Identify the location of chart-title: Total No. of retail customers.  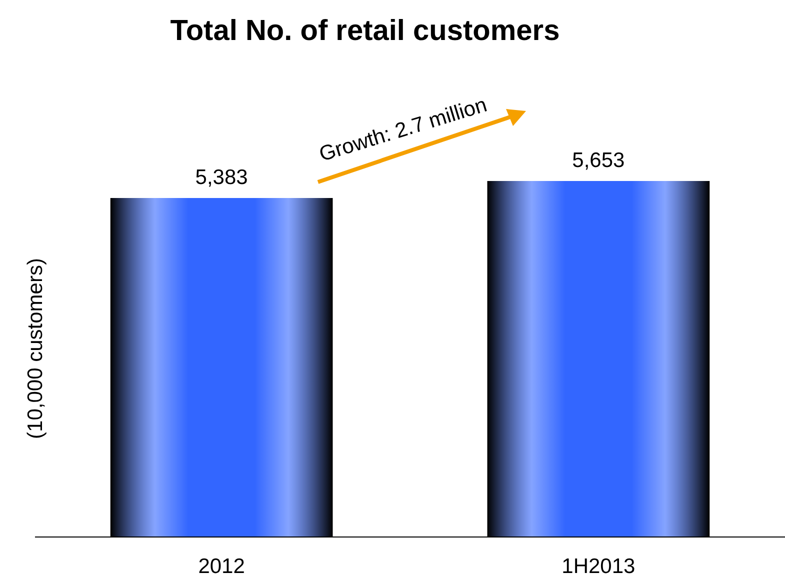
(365, 31).